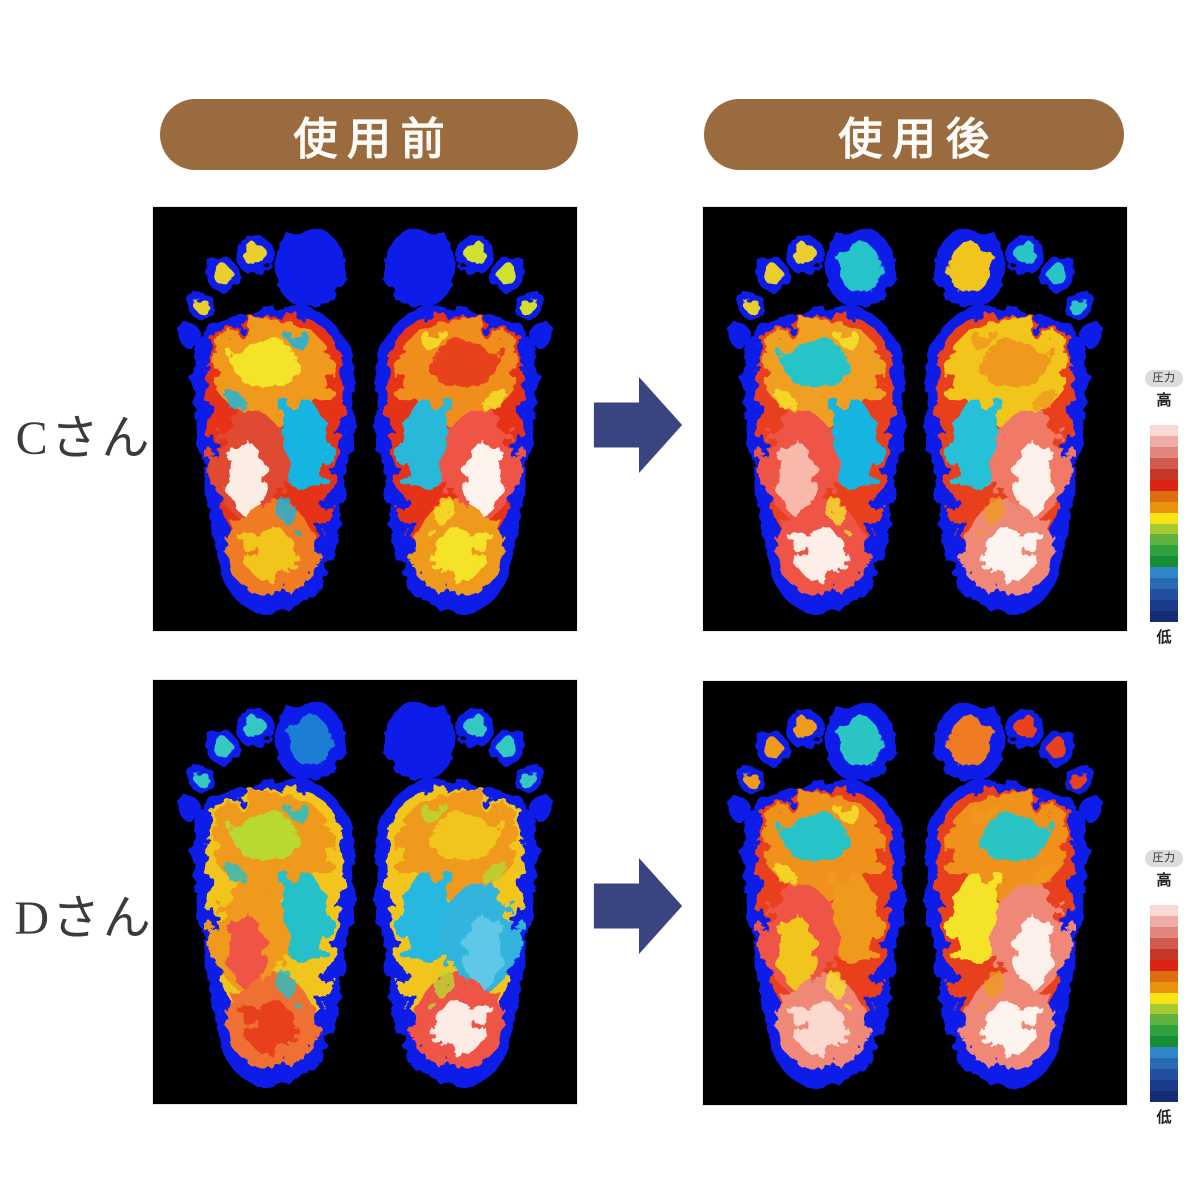  I want to click on heatmap-panel-c-before, so click(365, 419).